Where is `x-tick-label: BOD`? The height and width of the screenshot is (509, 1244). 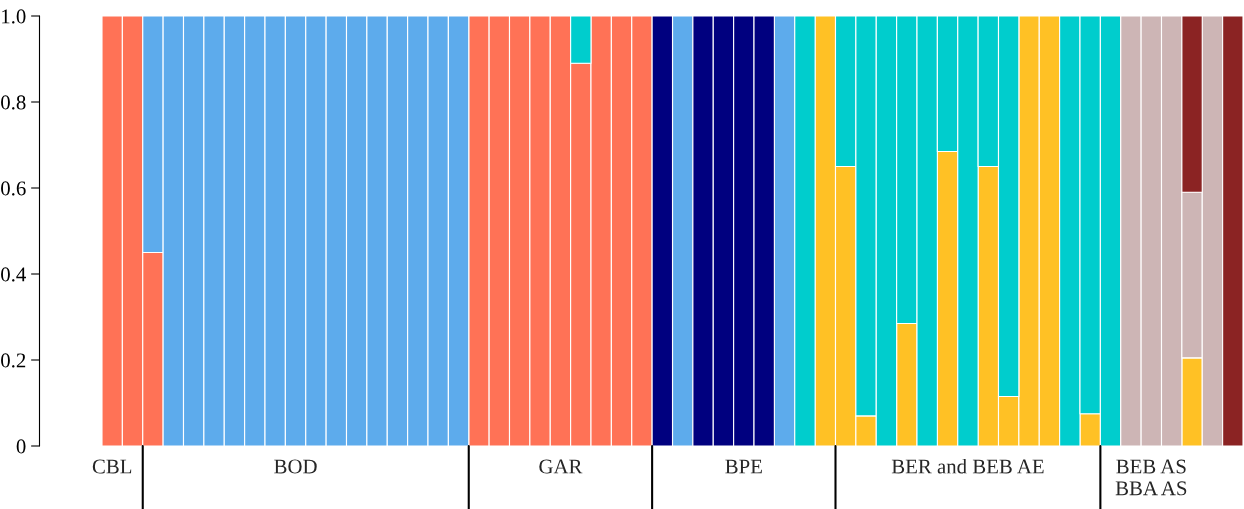
x-tick-label: BOD is located at coordinates (295, 466).